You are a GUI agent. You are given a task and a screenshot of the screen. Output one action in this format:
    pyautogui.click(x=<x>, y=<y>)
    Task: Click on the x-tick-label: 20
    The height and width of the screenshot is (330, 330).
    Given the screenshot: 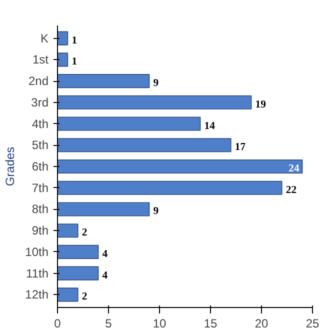 What is the action you would take?
    pyautogui.click(x=261, y=323)
    